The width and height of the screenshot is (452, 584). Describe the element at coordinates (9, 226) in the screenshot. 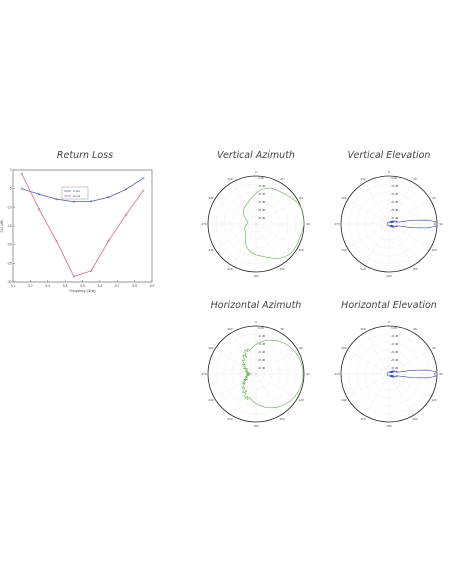

I see `y-tick-label: -15` at that location.